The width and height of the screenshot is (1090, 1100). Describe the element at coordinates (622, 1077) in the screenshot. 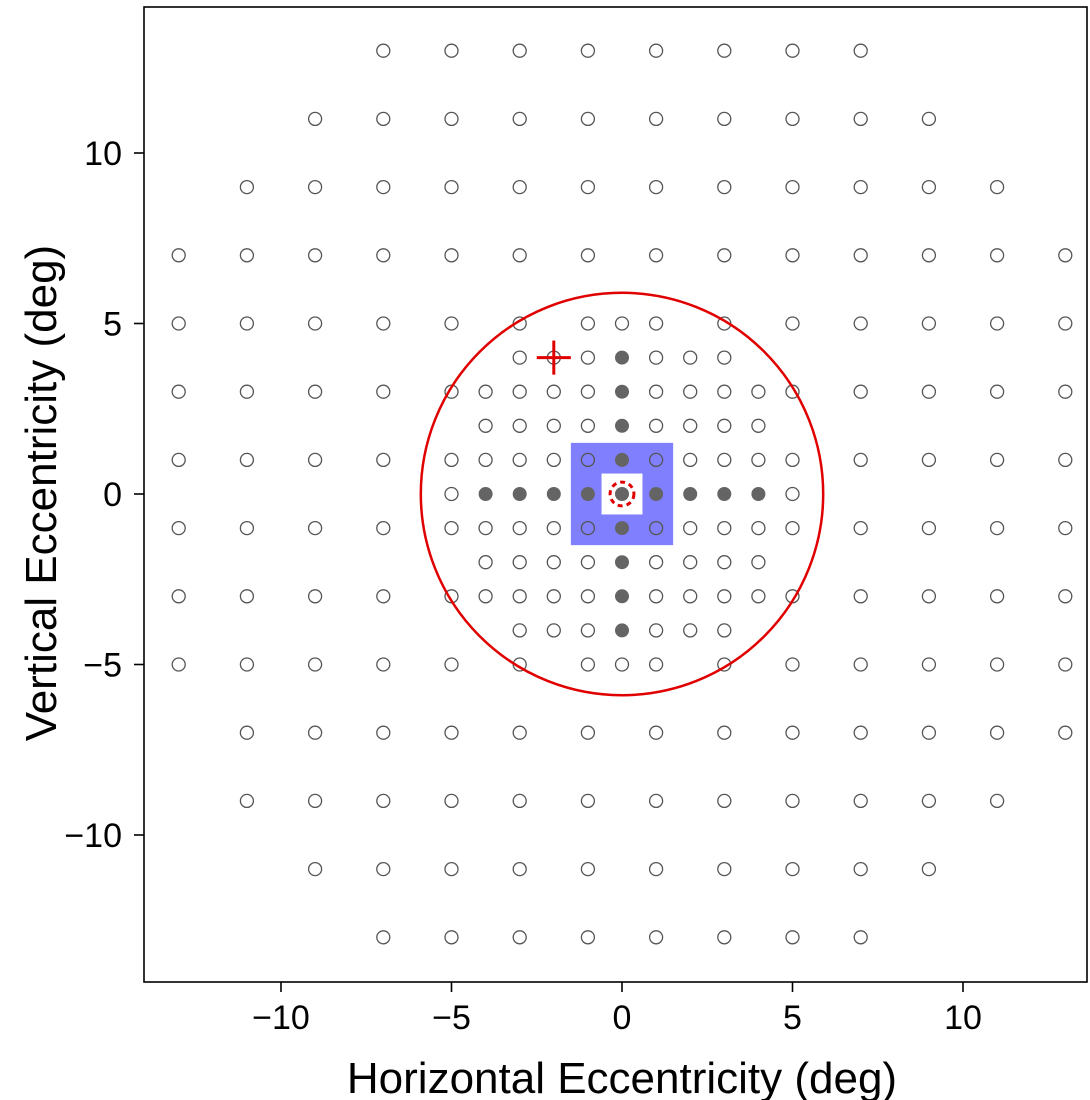

I see `x-axis-title: Horizontal Eccentricity (deg)` at that location.